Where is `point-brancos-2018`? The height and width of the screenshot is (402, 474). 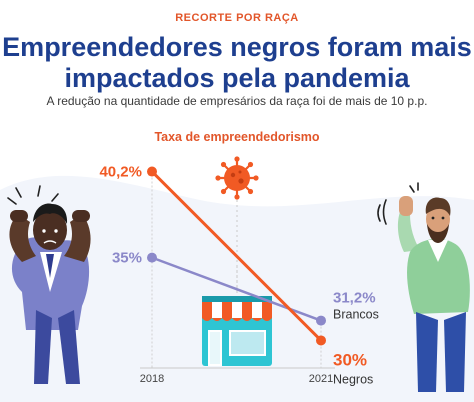
point-brancos-2018 is located at coordinates (152, 257).